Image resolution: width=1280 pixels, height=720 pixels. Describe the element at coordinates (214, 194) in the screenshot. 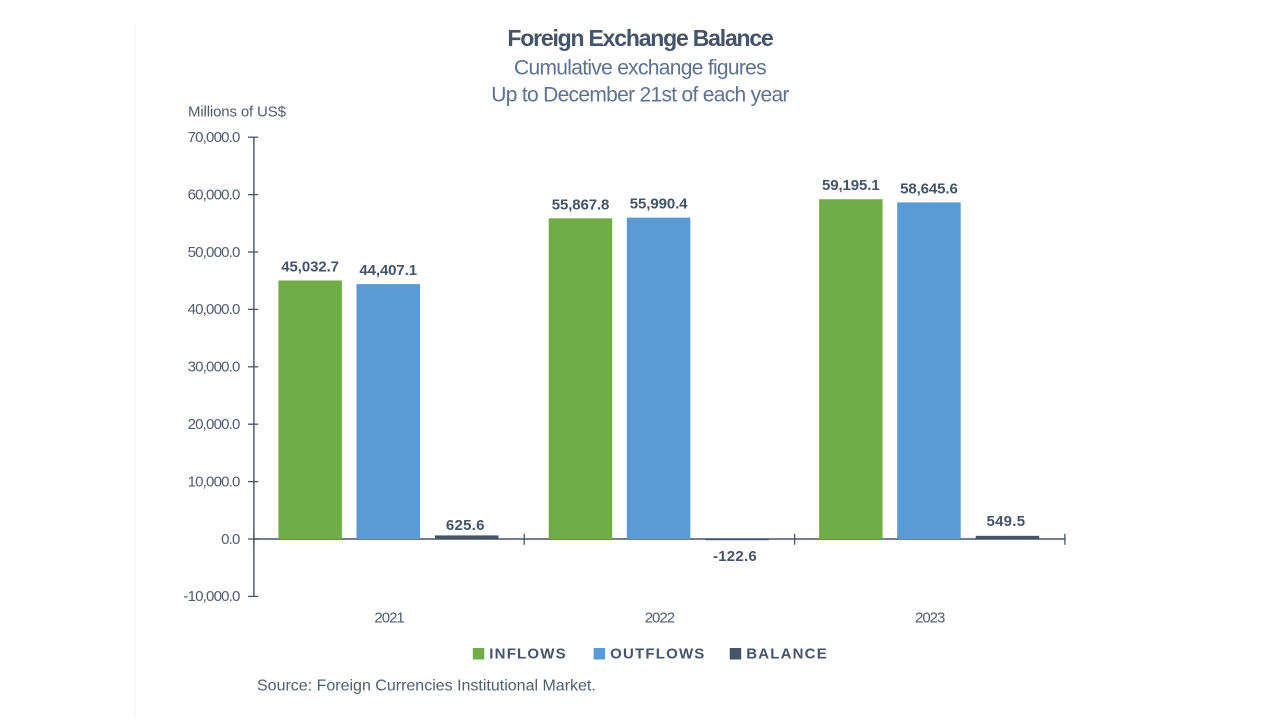

I see `svg-text: 60,000.0` at that location.